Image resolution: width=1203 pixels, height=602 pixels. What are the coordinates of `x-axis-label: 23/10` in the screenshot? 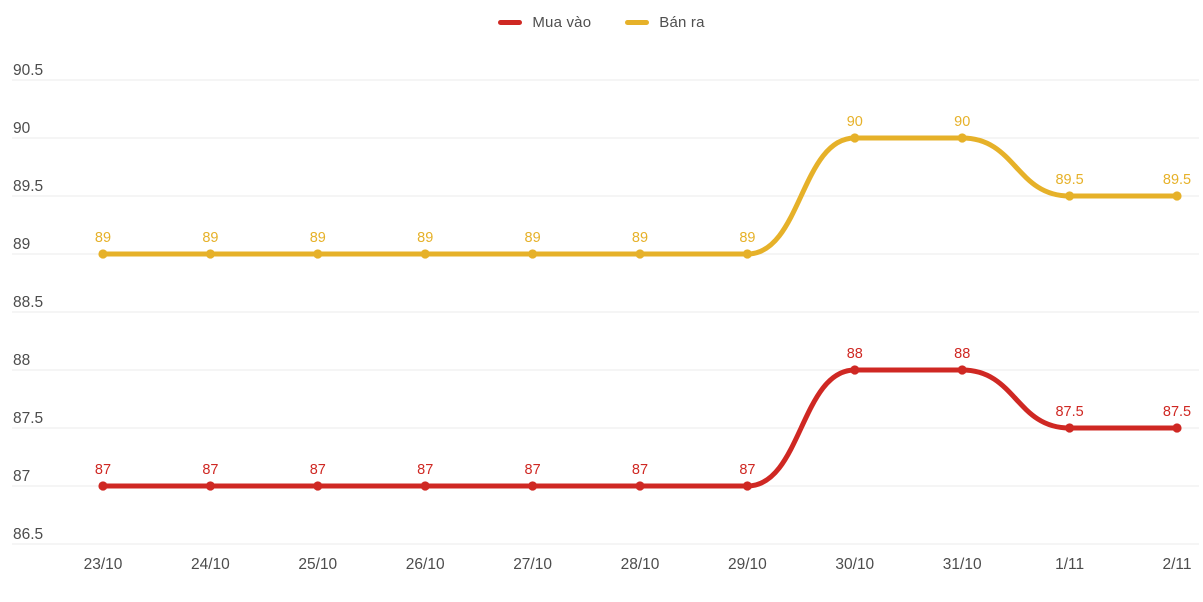 It's located at (103, 564).